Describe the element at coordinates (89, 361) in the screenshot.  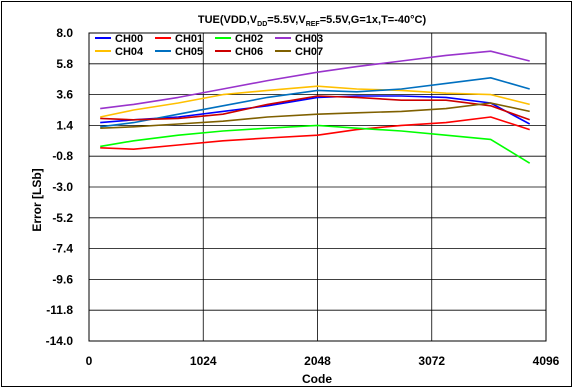
I see `x-tick-label: 0` at that location.